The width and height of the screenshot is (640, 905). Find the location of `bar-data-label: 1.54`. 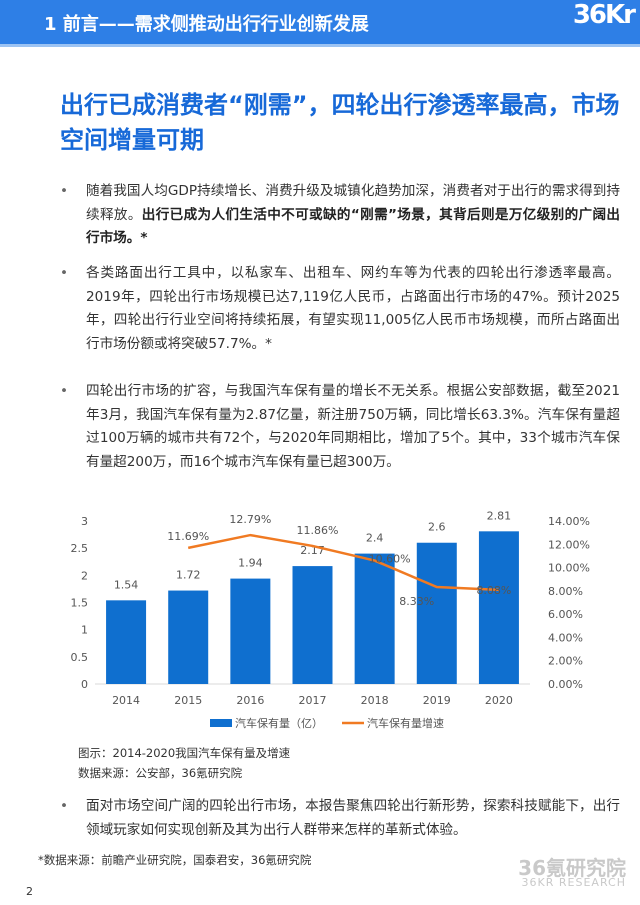

bar-data-label: 1.54 is located at coordinates (126, 584).